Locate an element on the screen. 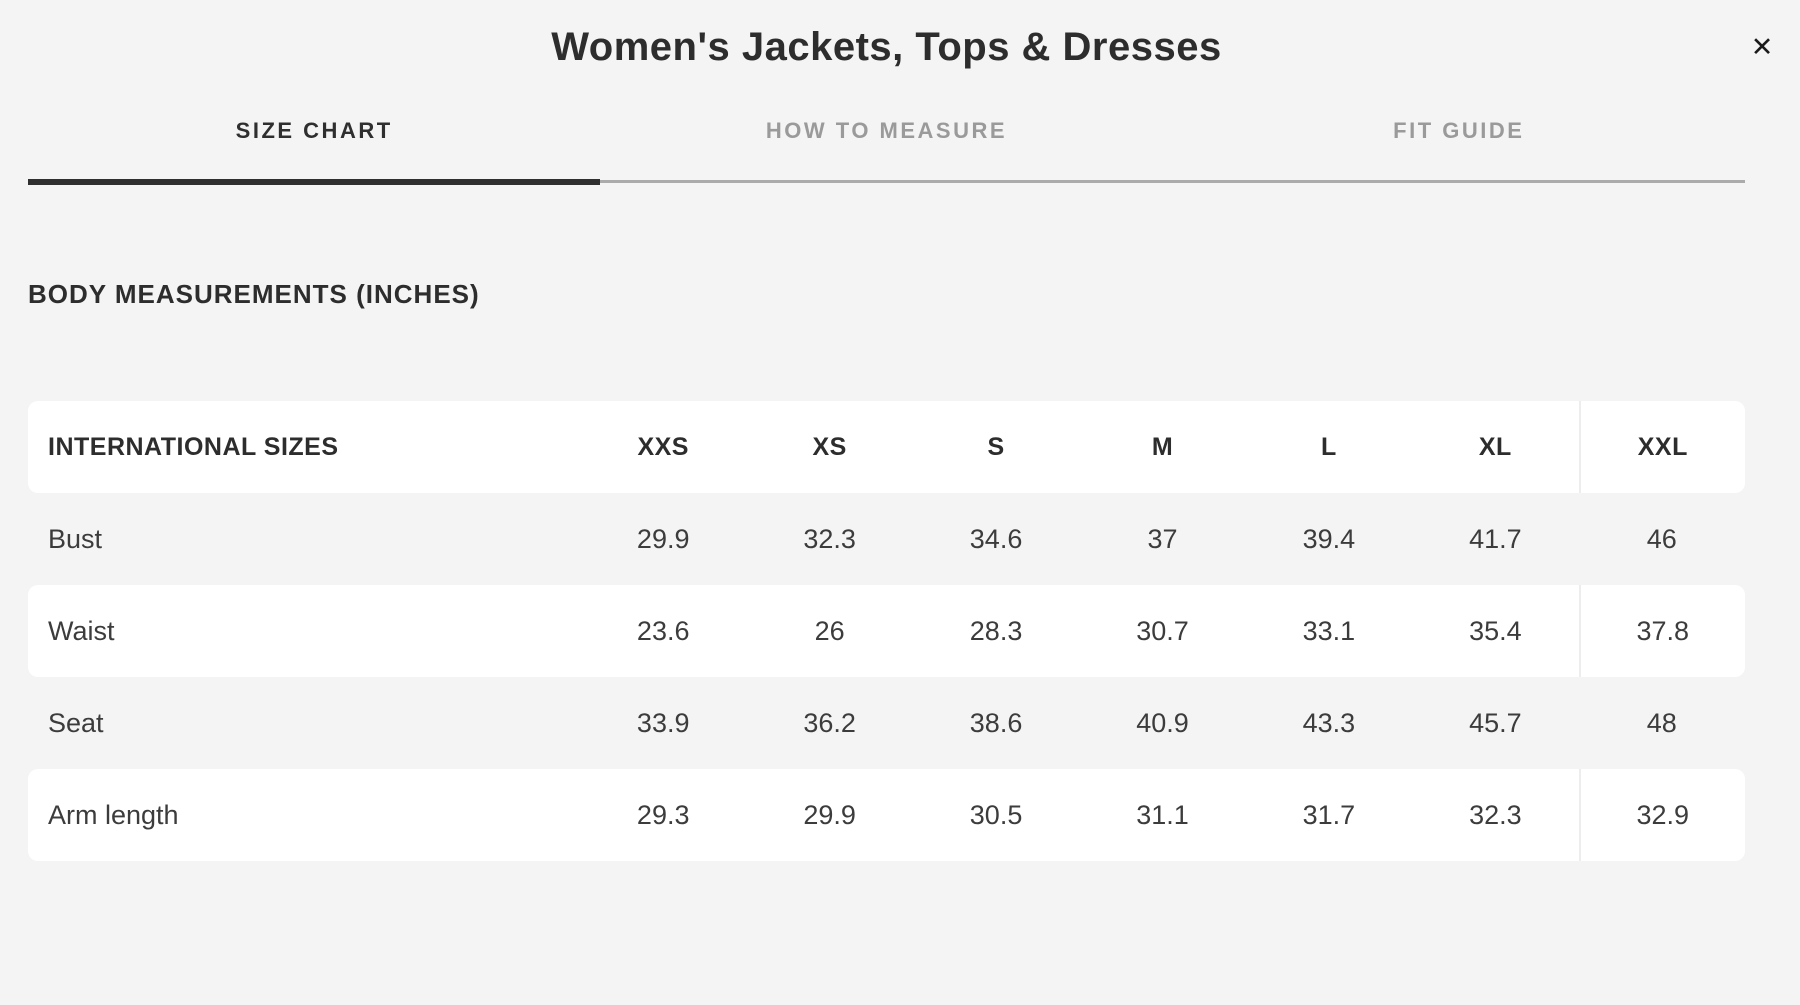  measurement-value-cell: 40.9 is located at coordinates (1162, 722).